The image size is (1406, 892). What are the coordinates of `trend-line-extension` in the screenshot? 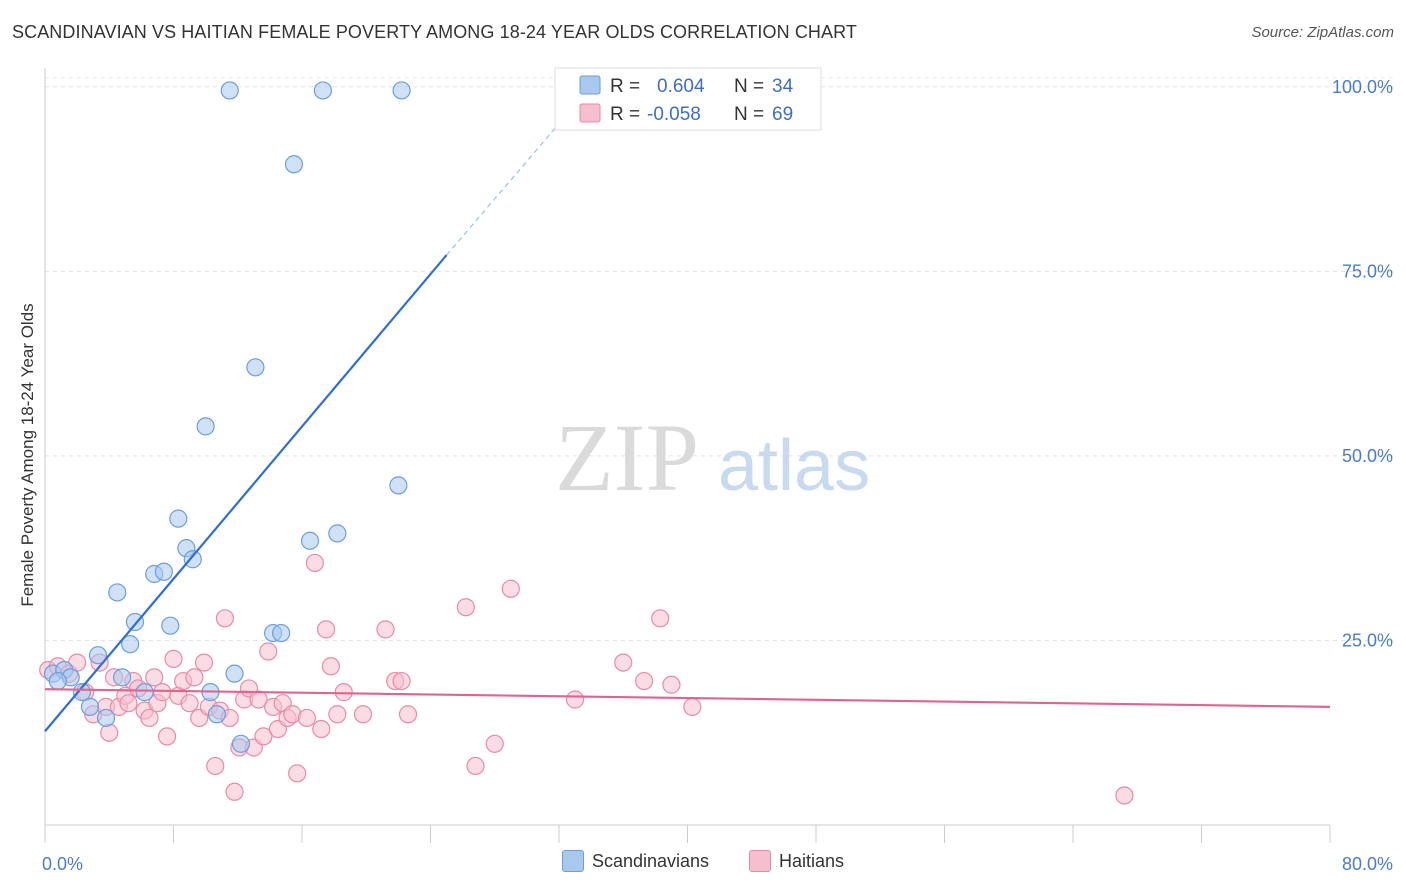 It's located at (503, 189).